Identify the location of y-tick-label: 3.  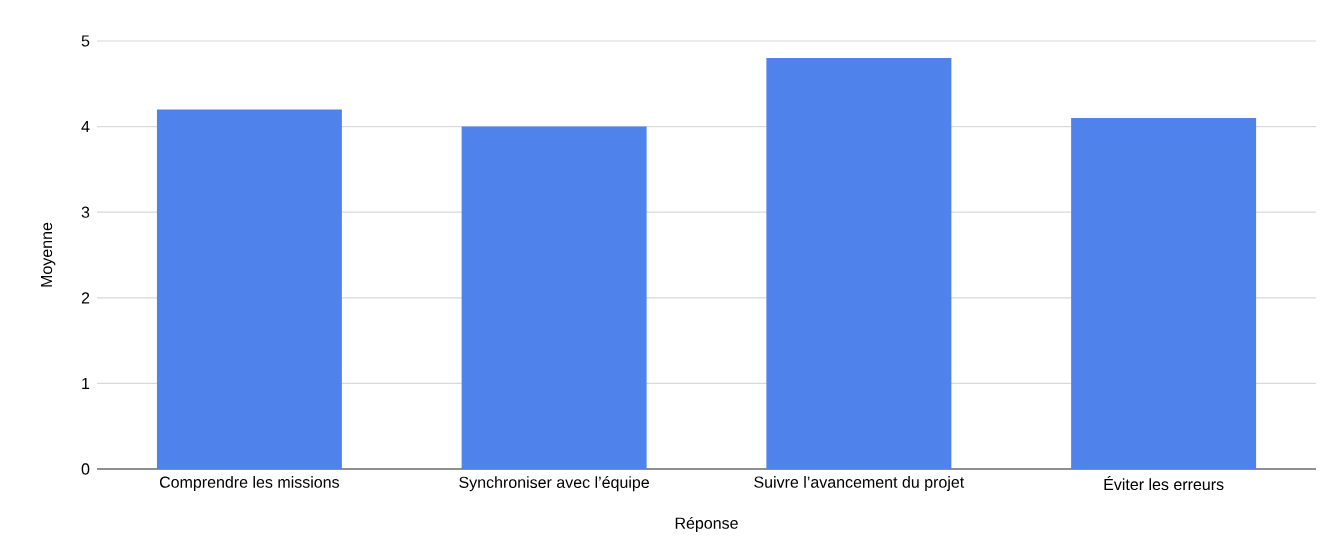
(85, 212).